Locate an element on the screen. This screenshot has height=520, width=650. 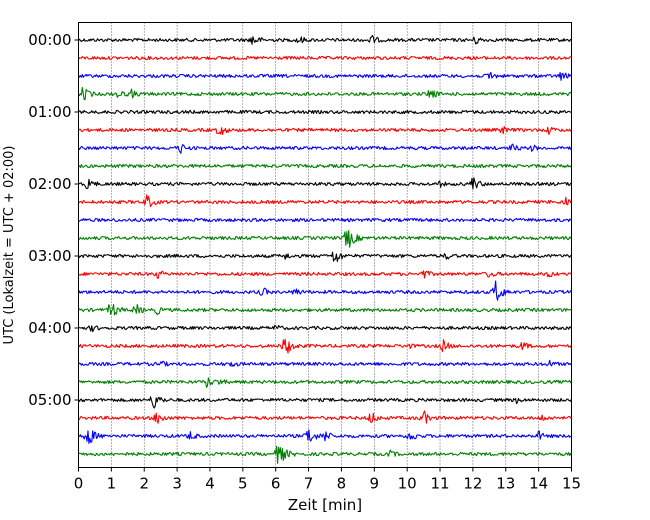
y-tick-label: 05:00 is located at coordinates (49, 400).